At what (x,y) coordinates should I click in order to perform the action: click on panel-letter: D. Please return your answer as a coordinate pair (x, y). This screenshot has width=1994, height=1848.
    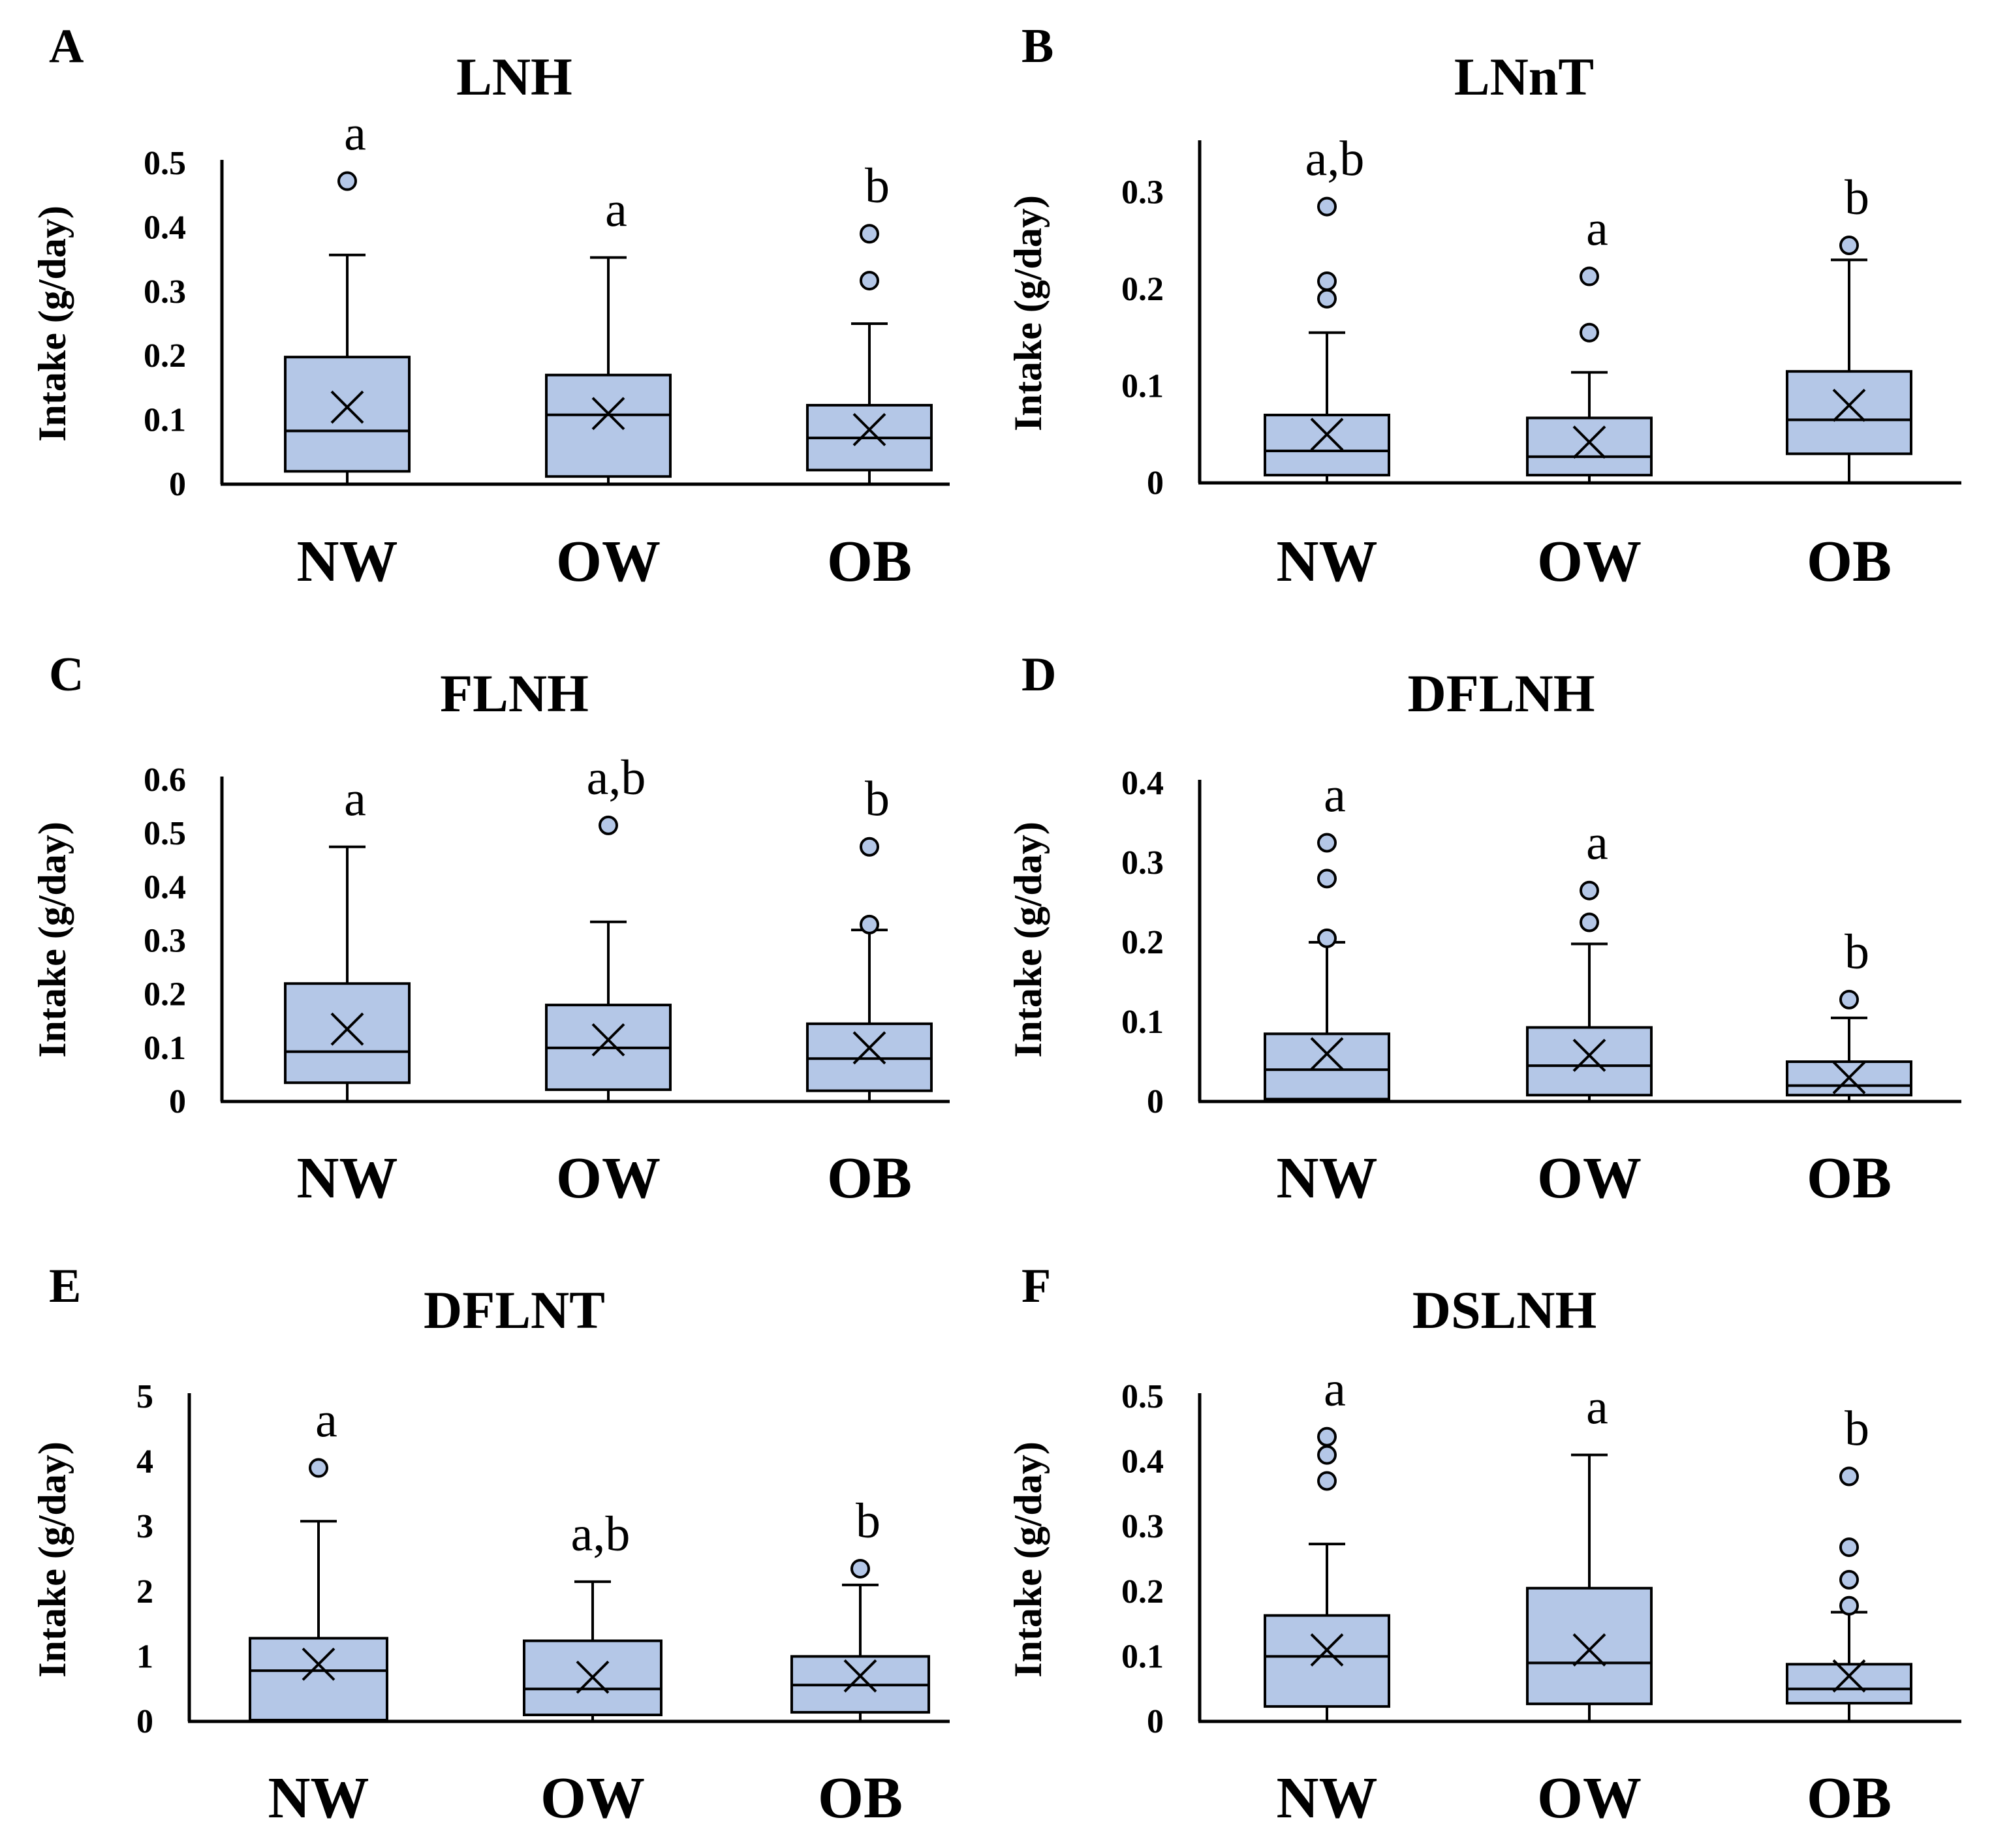
    Looking at the image, I should click on (1038, 675).